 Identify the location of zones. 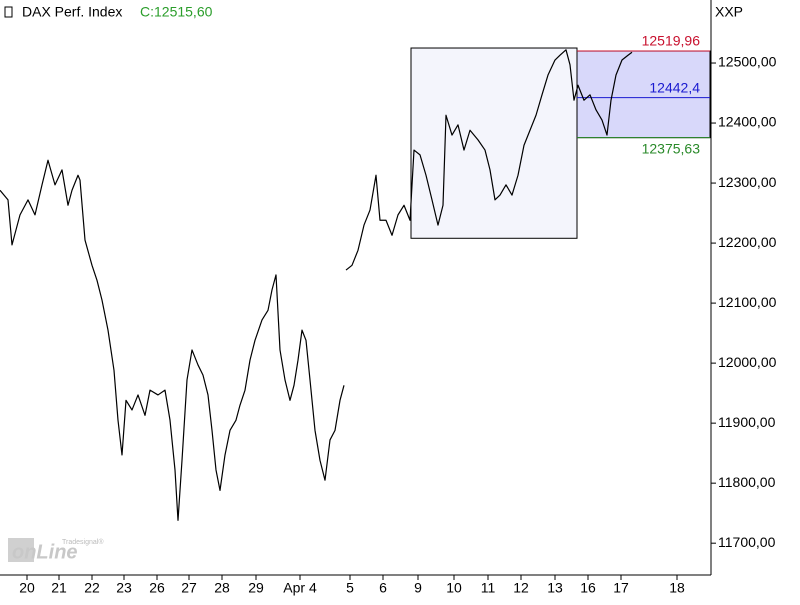
(560, 143).